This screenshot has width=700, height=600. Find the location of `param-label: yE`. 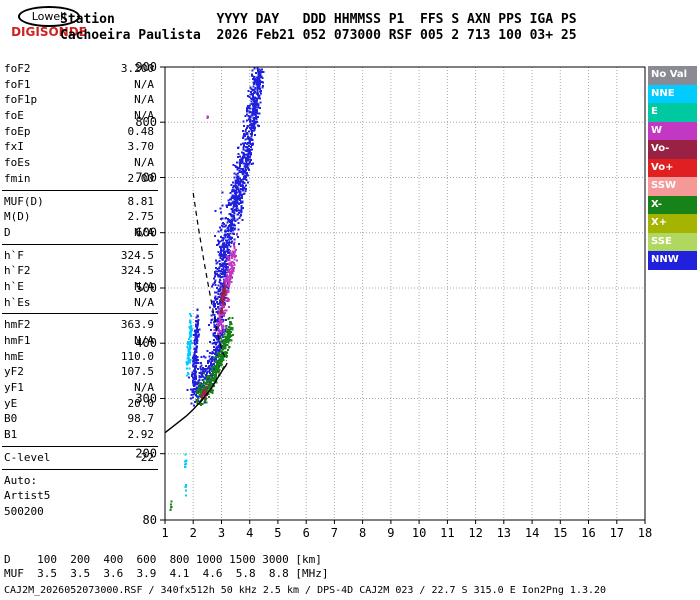

param-label: yE is located at coordinates (11, 403).